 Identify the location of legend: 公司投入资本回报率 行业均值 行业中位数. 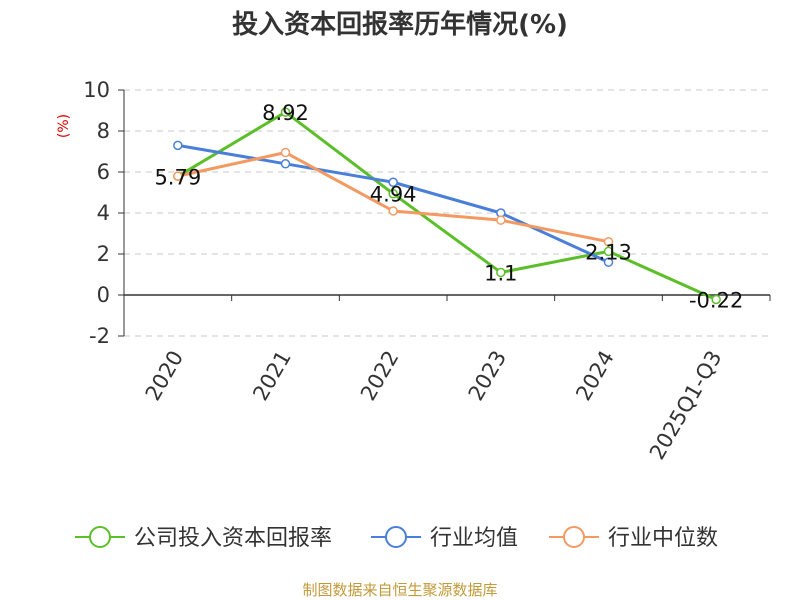
(396, 538).